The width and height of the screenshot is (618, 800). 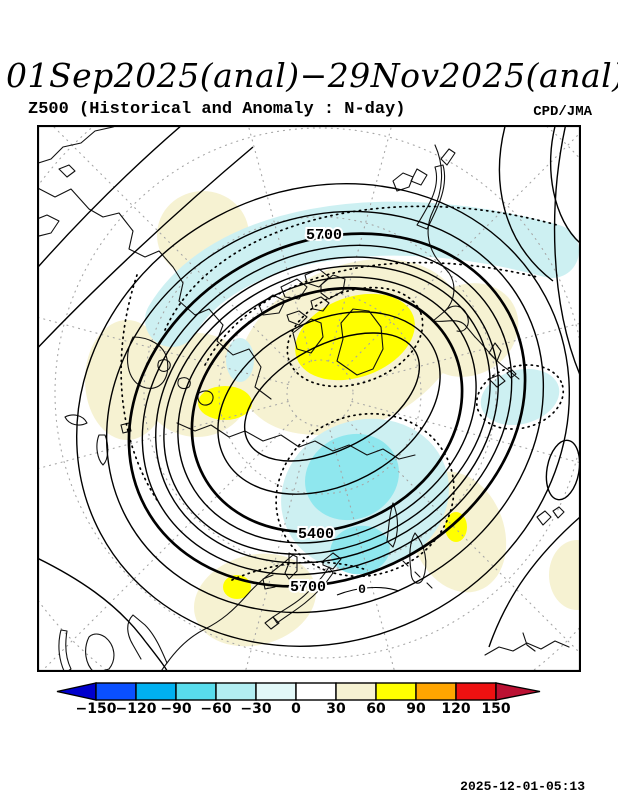 I want to click on coast-japan, so click(x=303, y=595).